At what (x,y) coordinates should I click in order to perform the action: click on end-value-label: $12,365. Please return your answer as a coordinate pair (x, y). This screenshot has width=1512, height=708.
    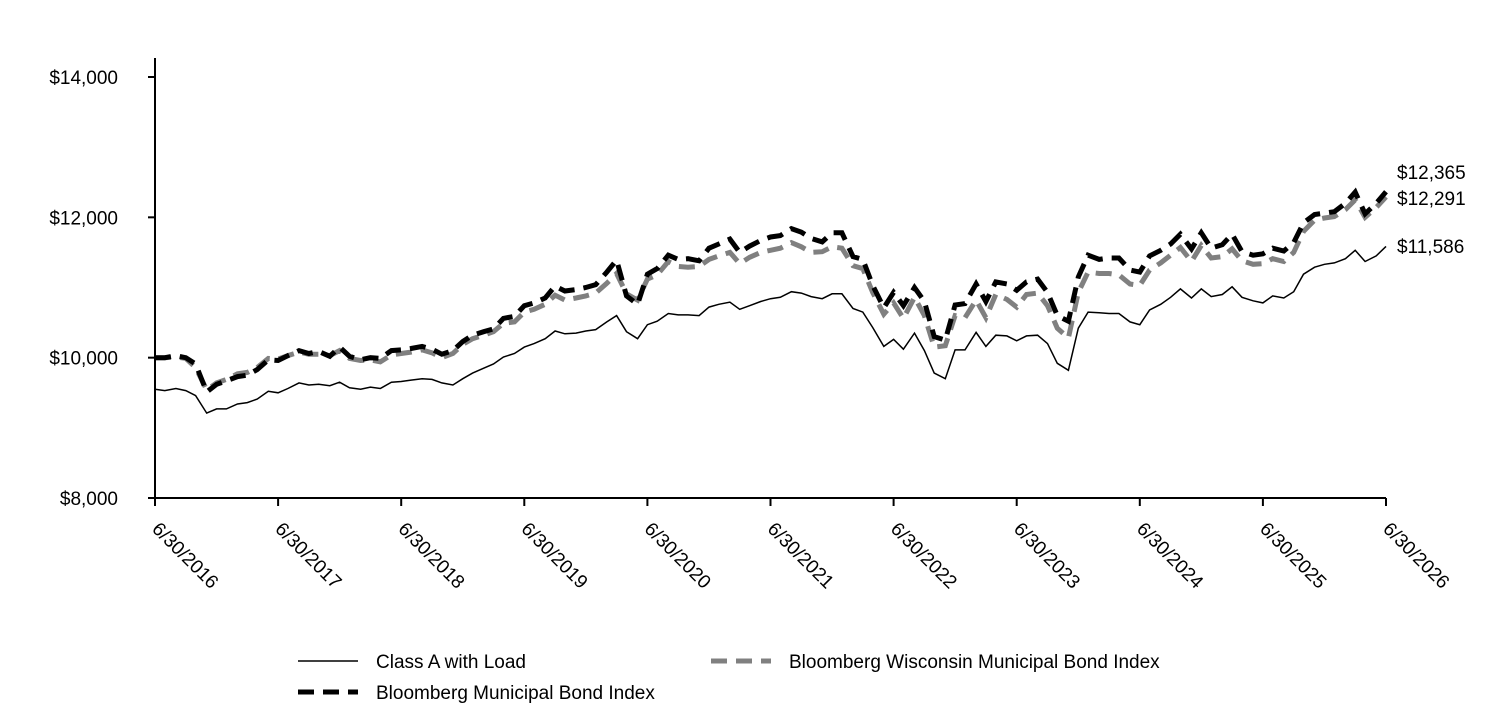
    Looking at the image, I should click on (1431, 173).